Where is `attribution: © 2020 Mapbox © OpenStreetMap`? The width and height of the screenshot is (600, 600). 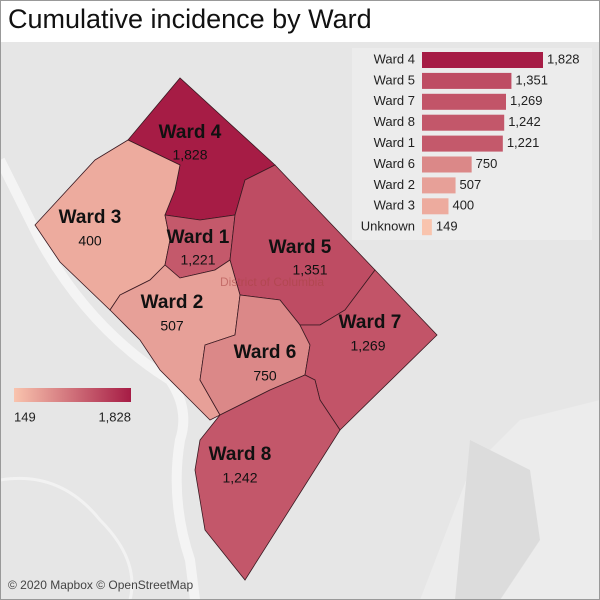
attribution: © 2020 Mapbox © OpenStreetMap is located at coordinates (100, 585).